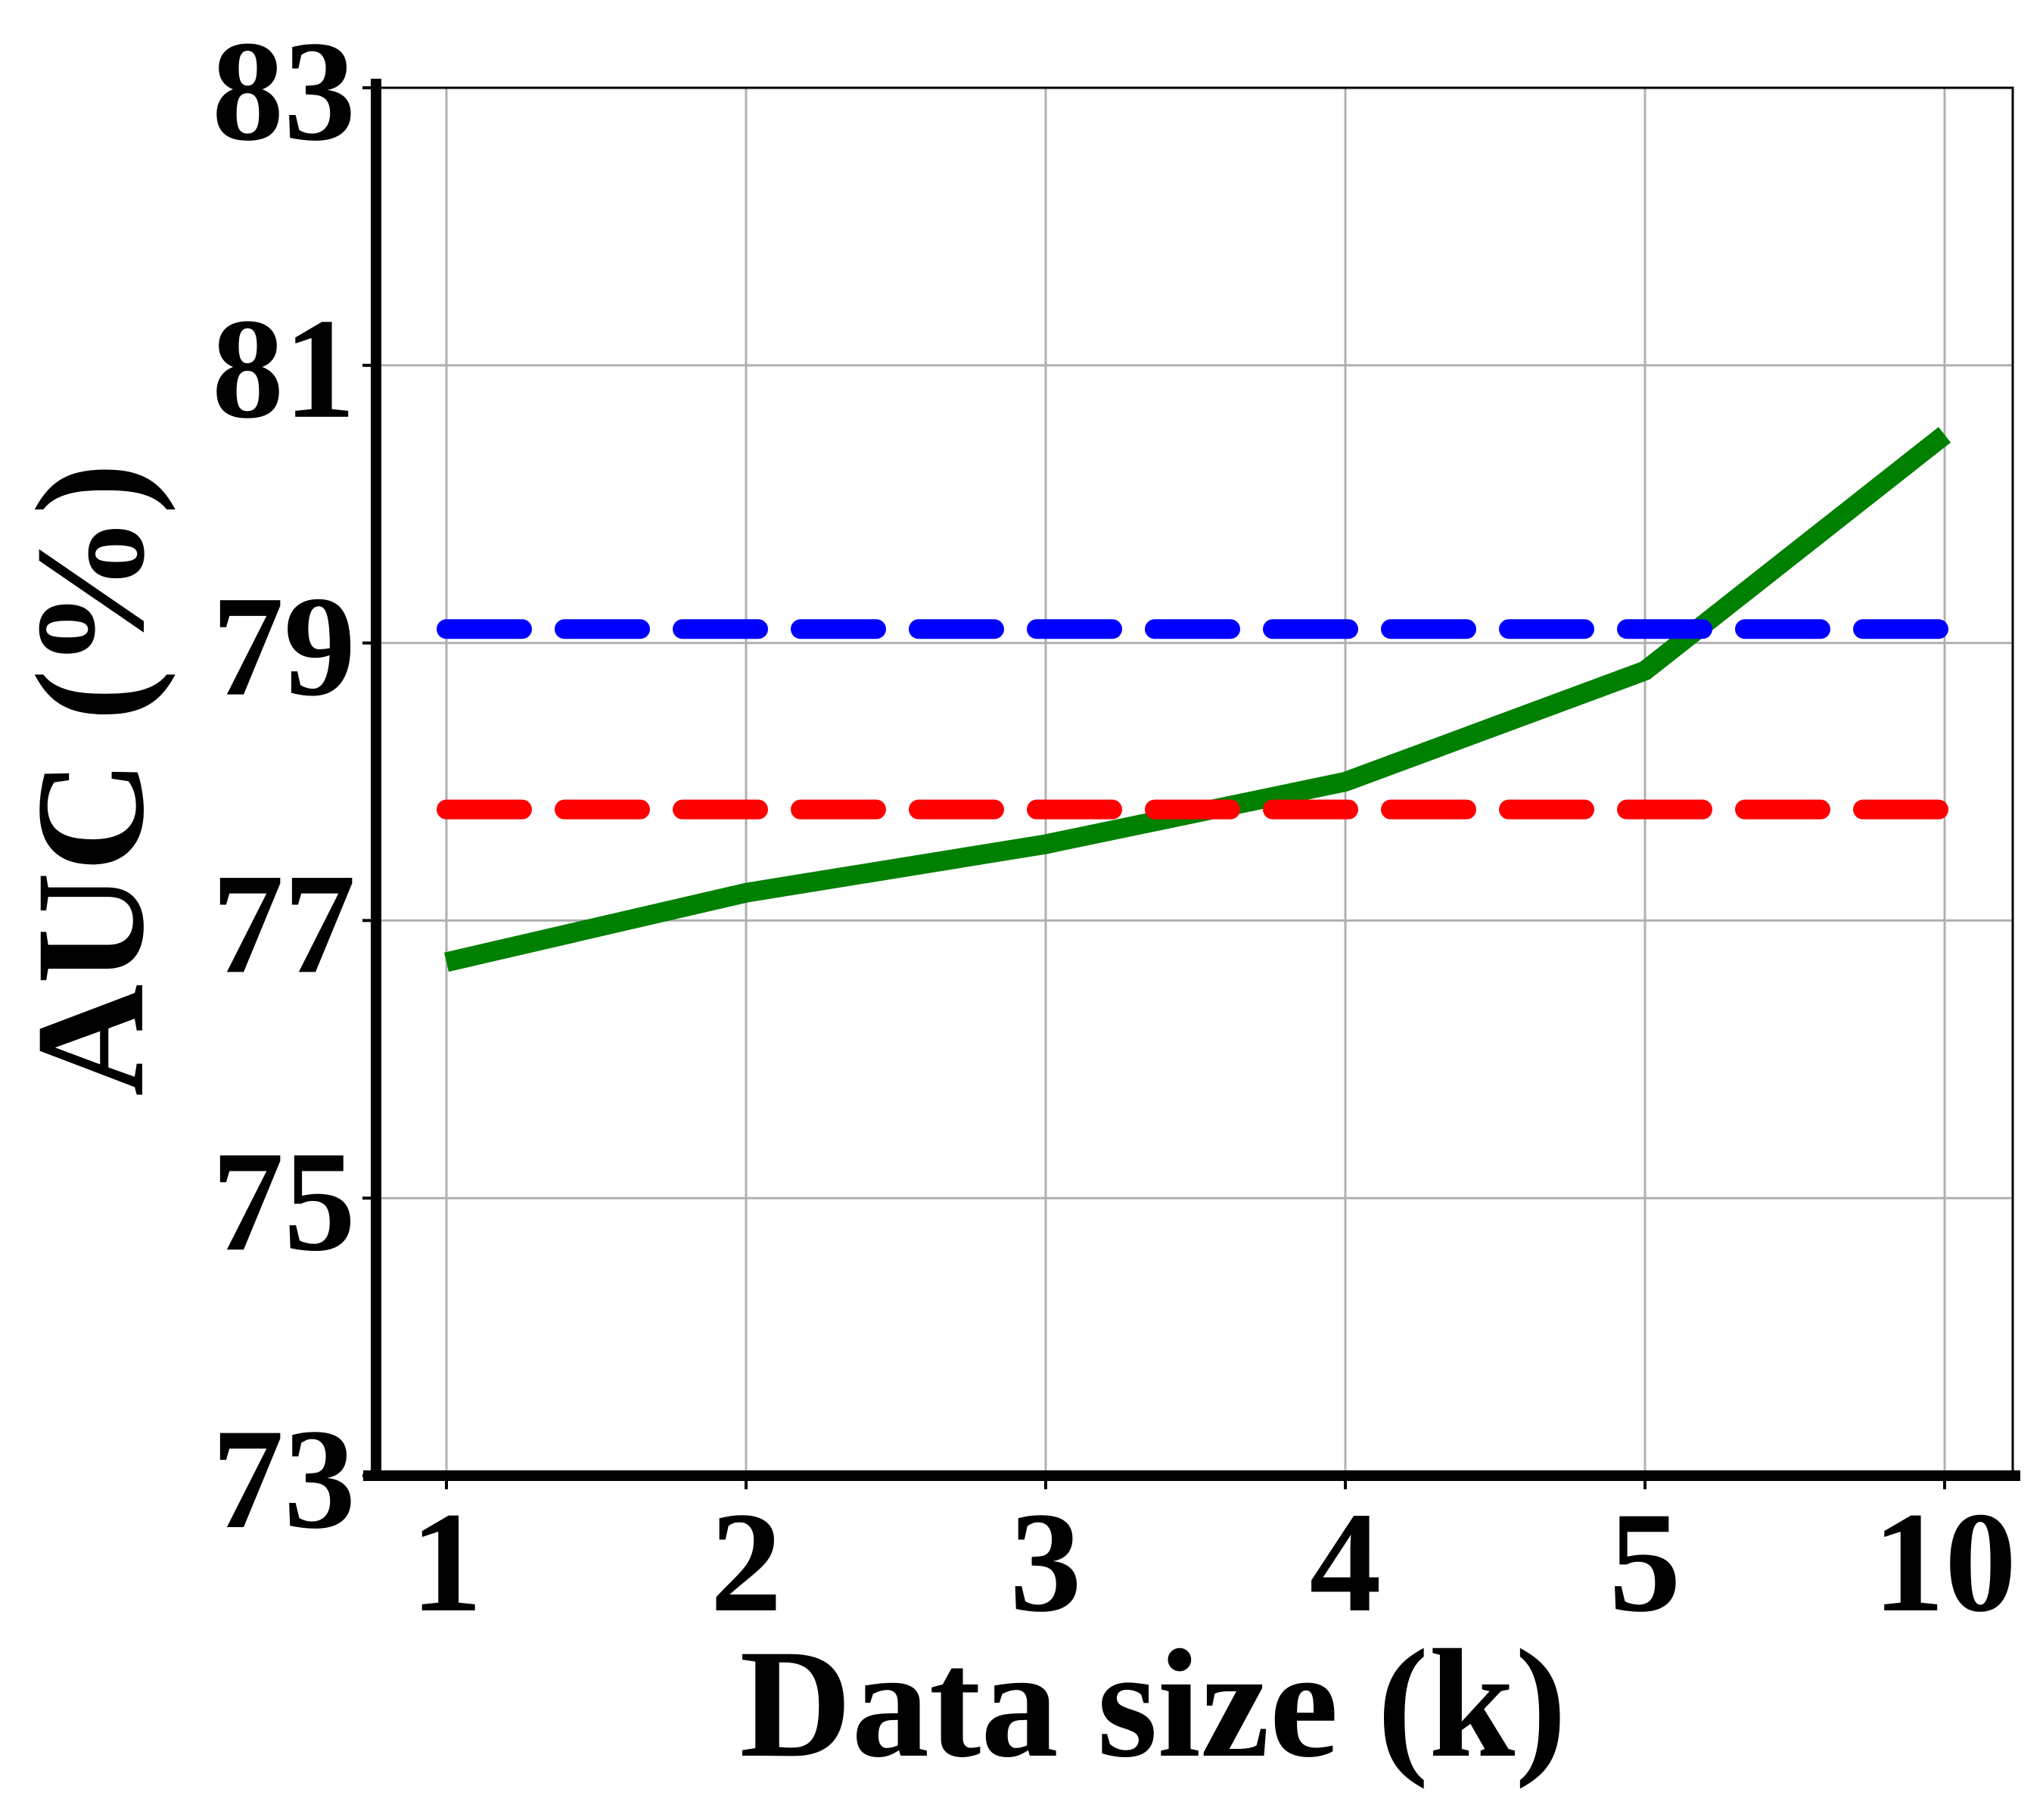 This screenshot has width=2043, height=1820. Describe the element at coordinates (1152, 1704) in the screenshot. I see `x-axis-label: Data size (k)` at that location.